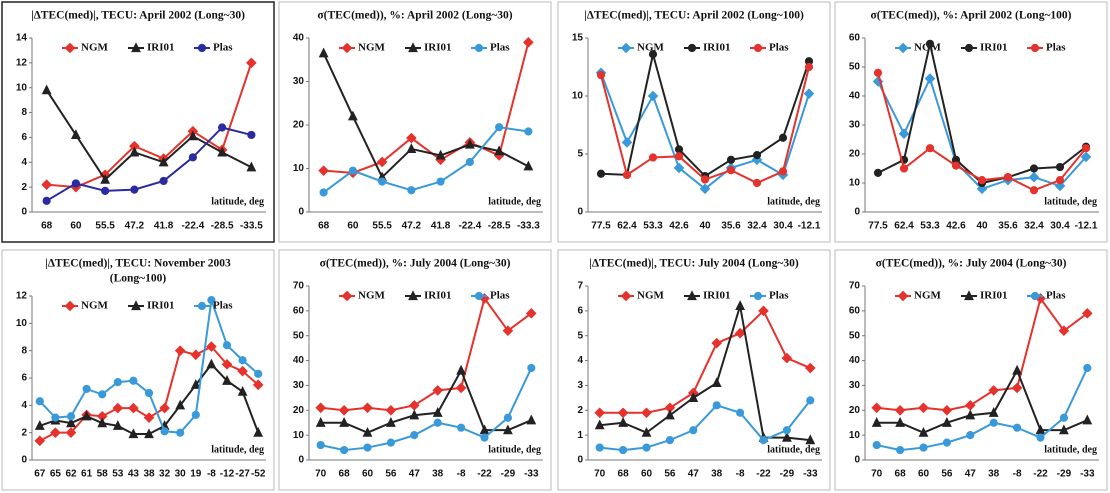 Image resolution: width=1110 pixels, height=493 pixels. I want to click on chart-title: |ΔTEC(med)|, TECU: April 2002 (Long~30), so click(138, 16).